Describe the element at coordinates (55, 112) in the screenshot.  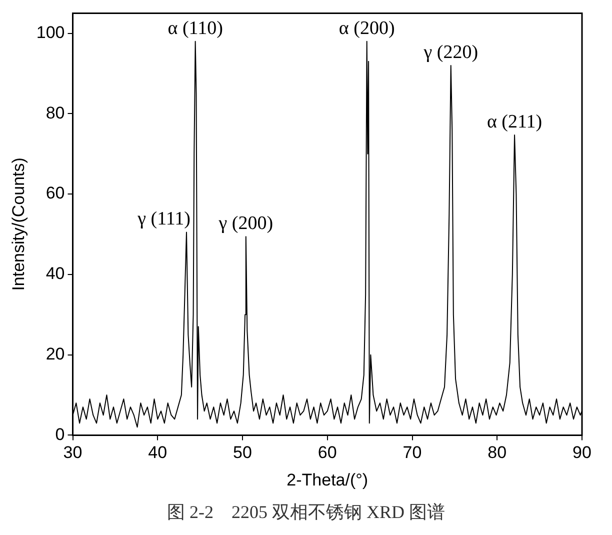
I see `y-tick-label: 80` at that location.